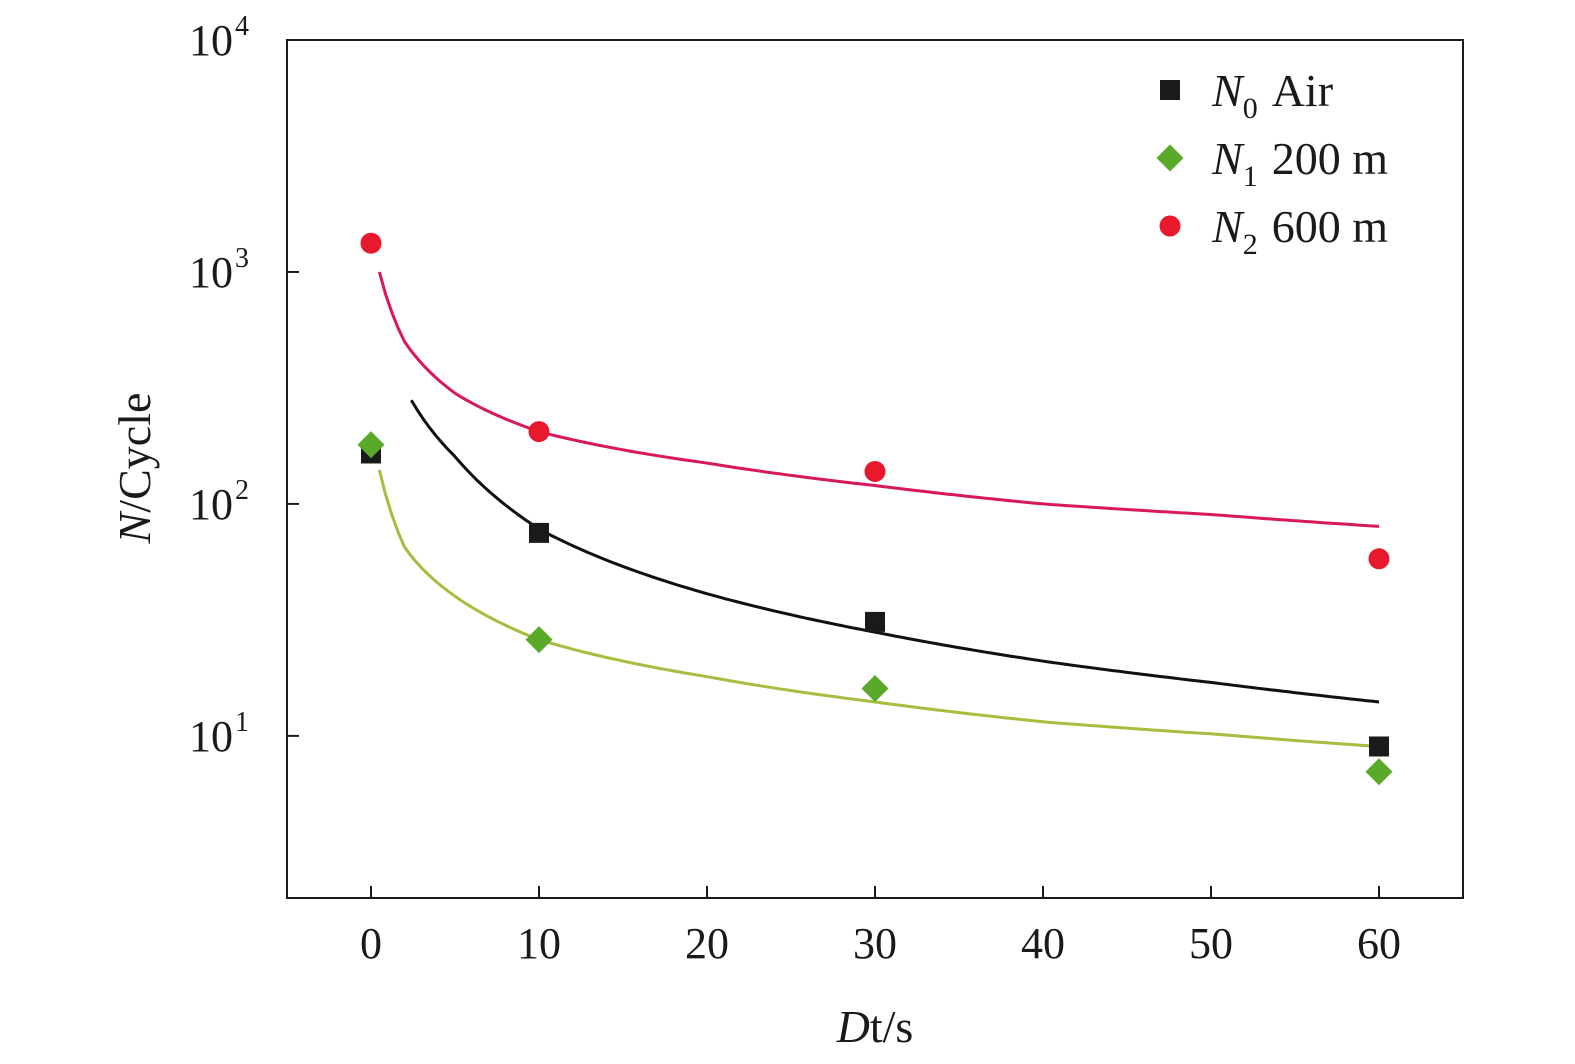 The width and height of the screenshot is (1575, 1064). Describe the element at coordinates (371, 943) in the screenshot. I see `x-tick-label: 0` at that location.